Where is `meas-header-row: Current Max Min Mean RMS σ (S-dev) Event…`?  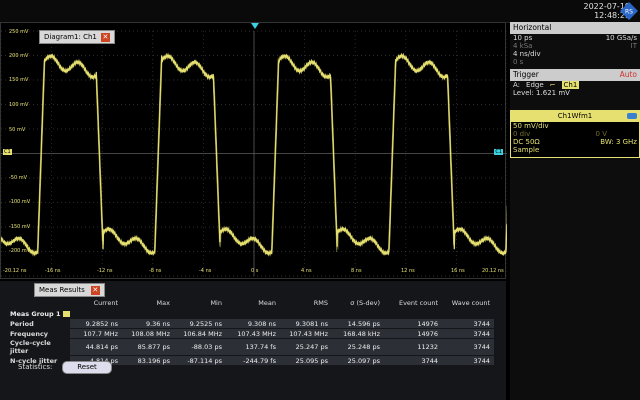
meas-header-row: Current Max Min Mean RMS σ (S-dev) Event… is located at coordinates (250, 302).